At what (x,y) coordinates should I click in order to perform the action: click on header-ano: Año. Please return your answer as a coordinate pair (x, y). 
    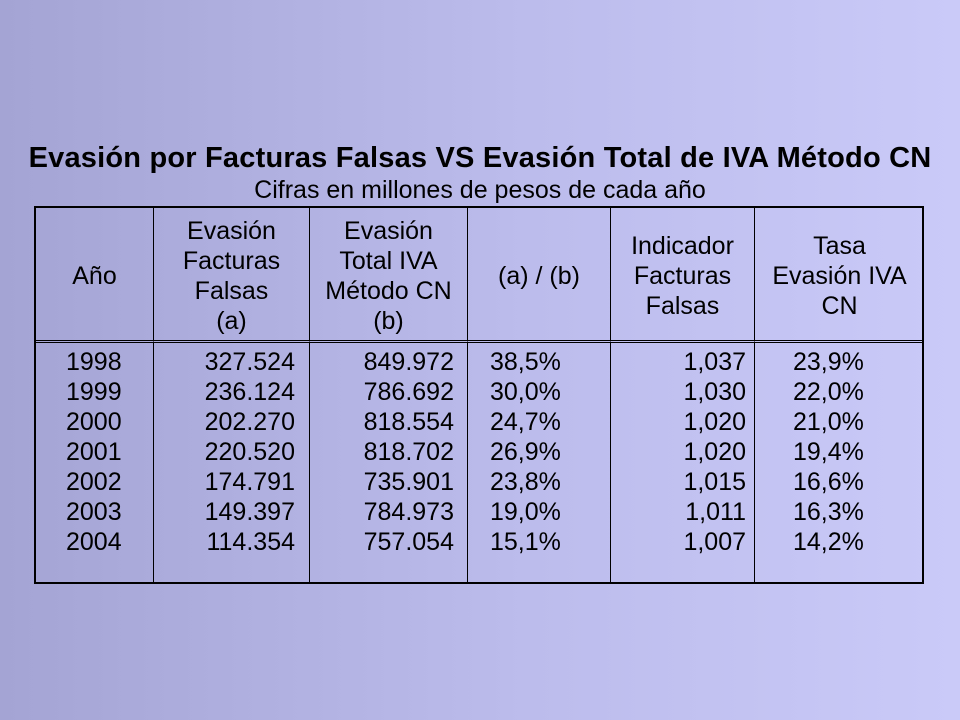
    Looking at the image, I should click on (95, 275).